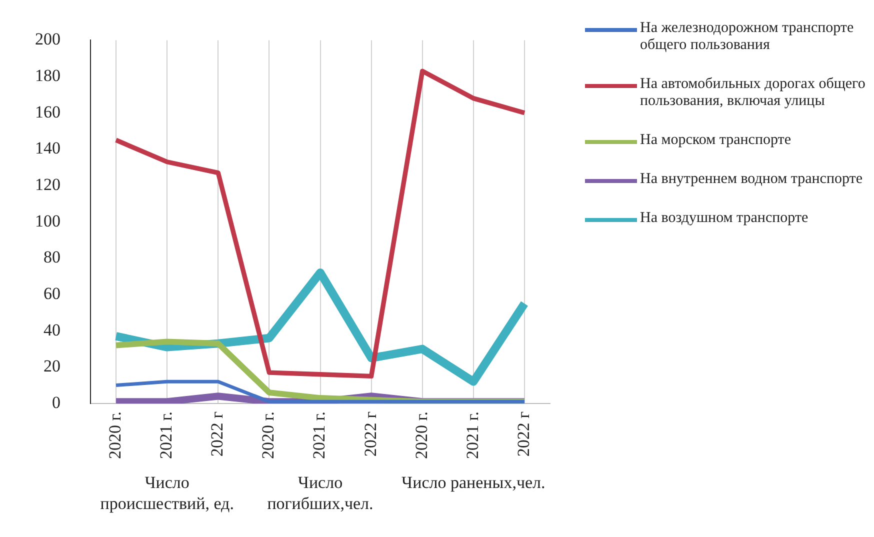  I want to click on y-tick-label: 60, so click(52, 293).